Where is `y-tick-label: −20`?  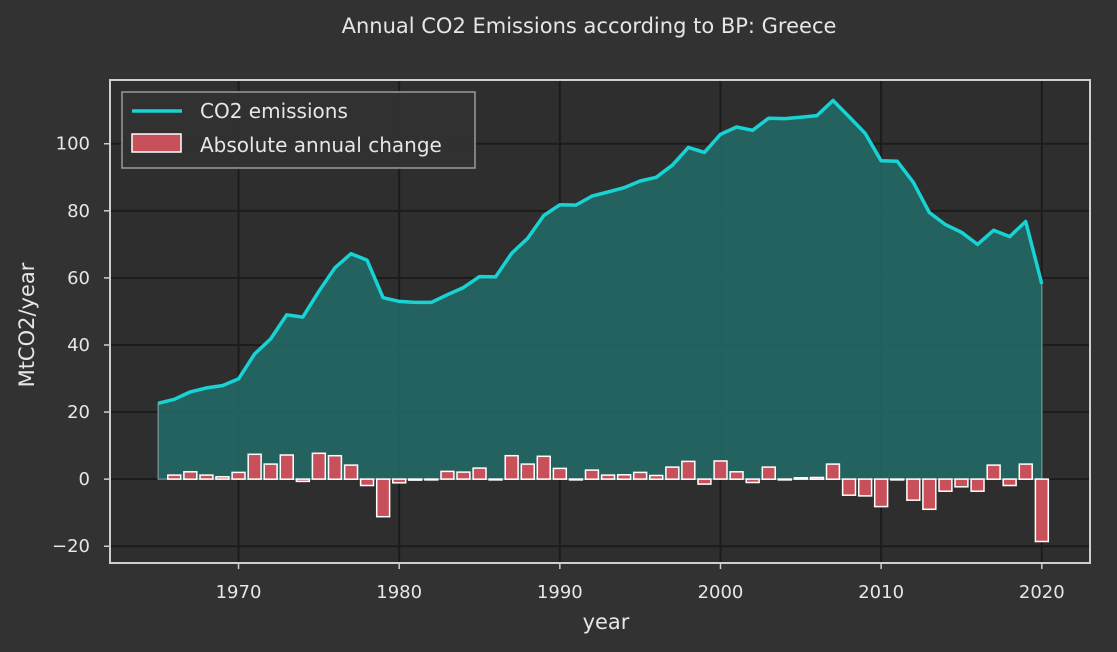 y-tick-label: −20 is located at coordinates (71, 546).